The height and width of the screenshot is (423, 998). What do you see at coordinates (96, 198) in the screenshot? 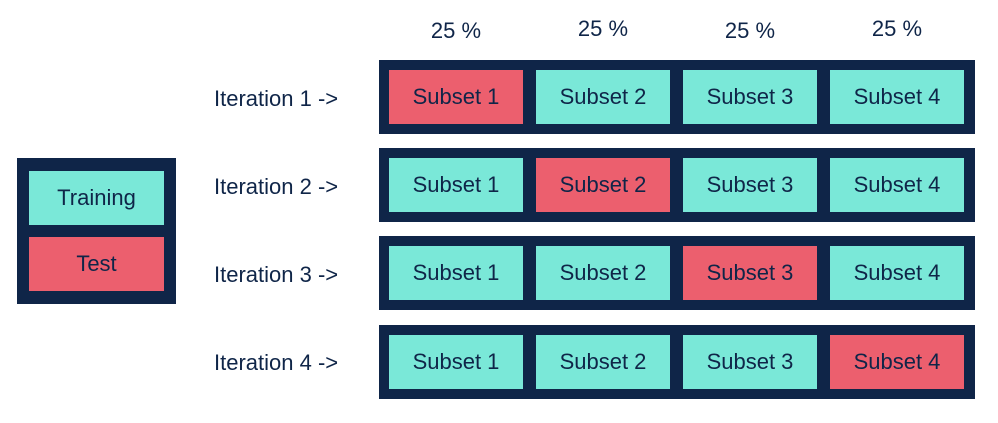
I see `legend-training: Training` at bounding box center [96, 198].